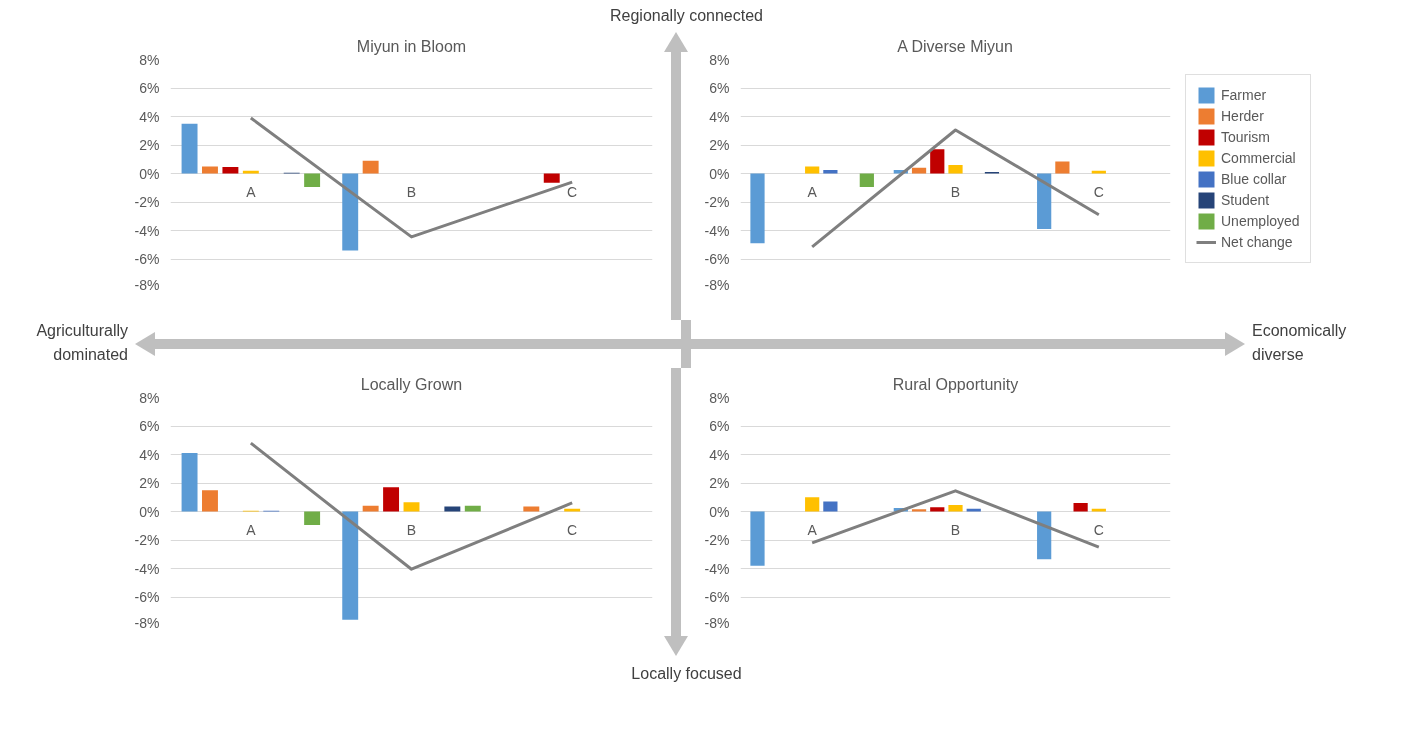  I want to click on legend-label: Farmer, so click(1244, 95).